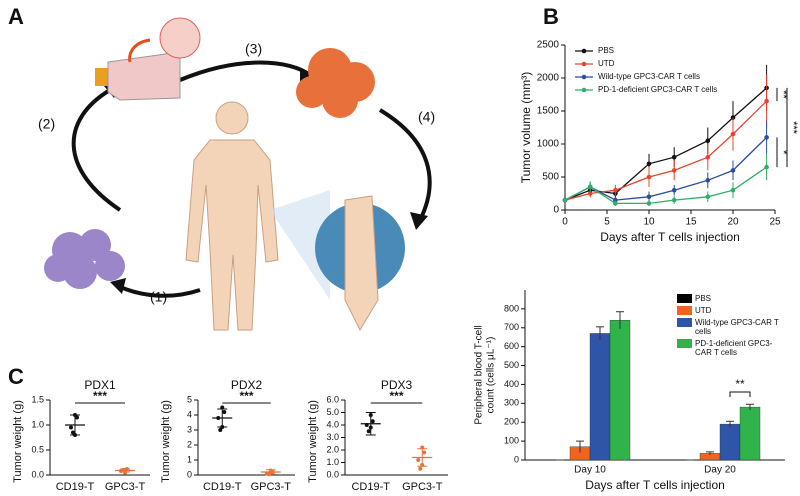  I want to click on y-tick-label: 1500, so click(548, 111).